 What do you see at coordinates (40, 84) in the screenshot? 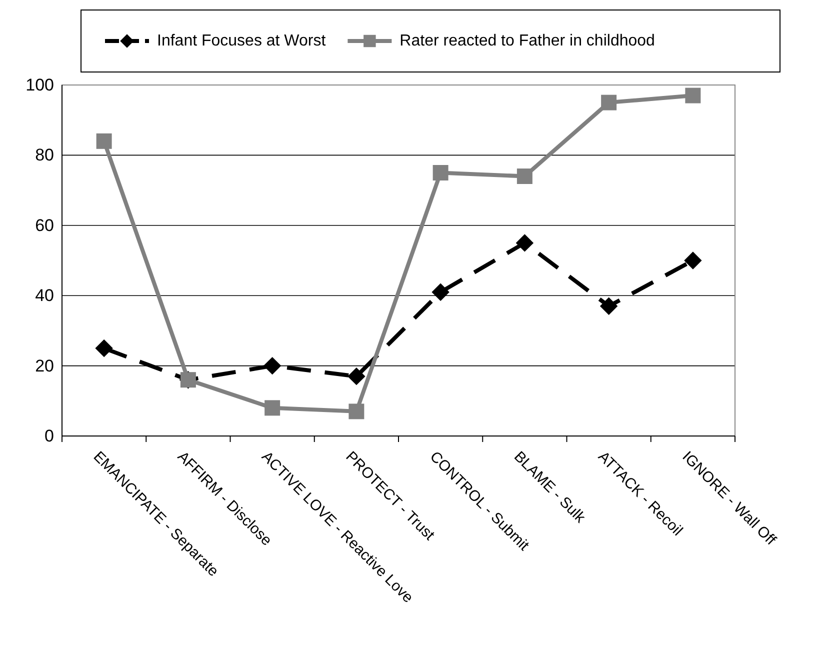
I see `y-tick-label: 100` at bounding box center [40, 84].